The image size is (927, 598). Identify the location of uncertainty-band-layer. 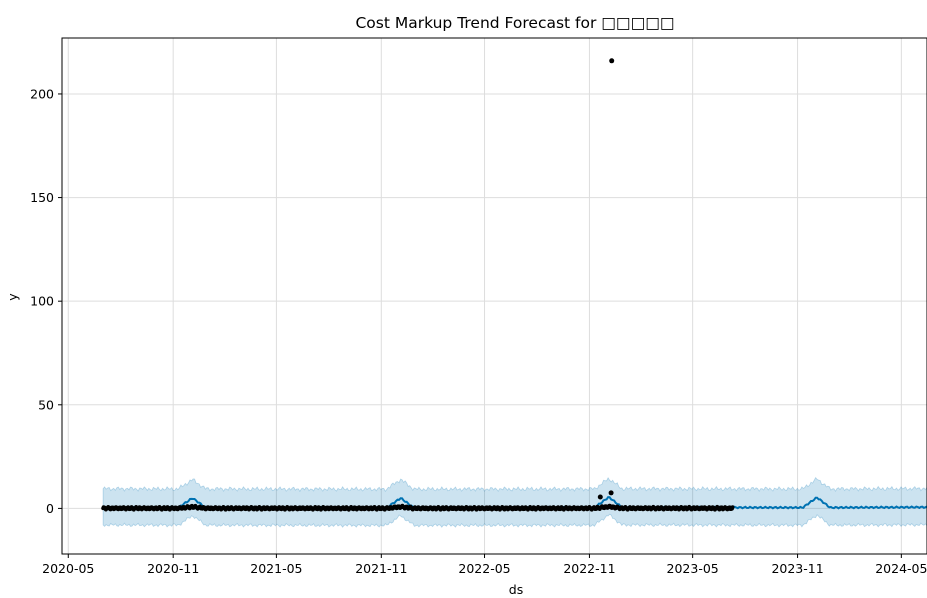
(514, 502).